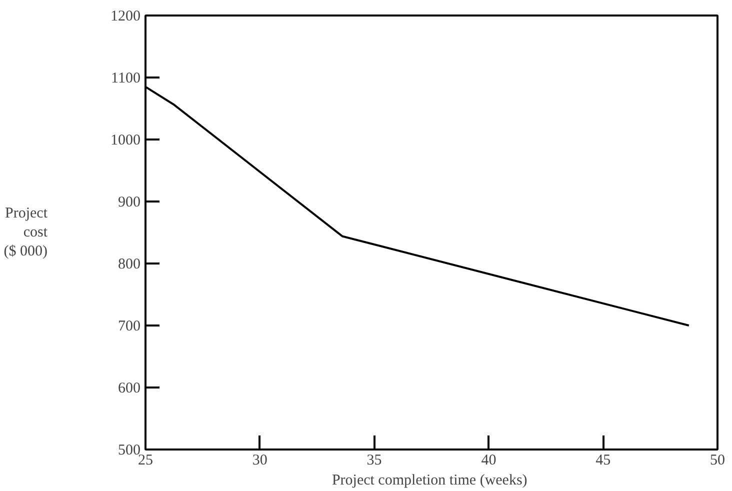 This screenshot has height=491, width=732. I want to click on y-tick-label: 1200, so click(125, 16).